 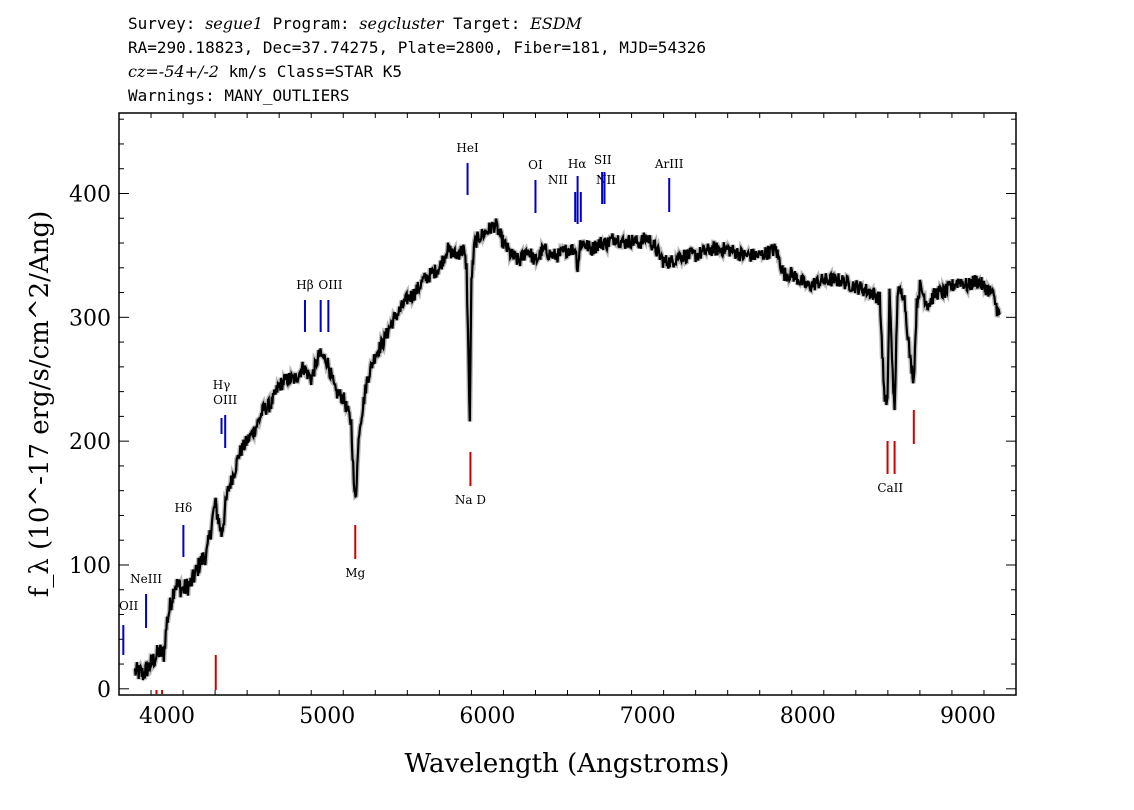 I want to click on target-label: Target:, so click(x=487, y=23).